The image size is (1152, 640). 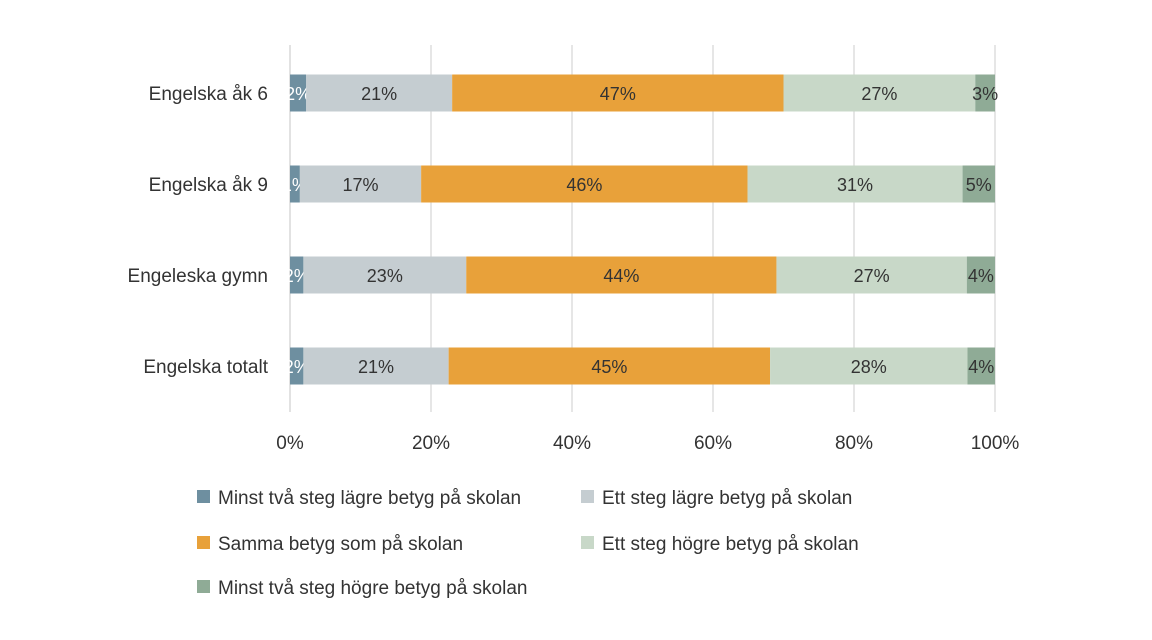 I want to click on category-label: Engelska totalt, so click(x=205, y=367).